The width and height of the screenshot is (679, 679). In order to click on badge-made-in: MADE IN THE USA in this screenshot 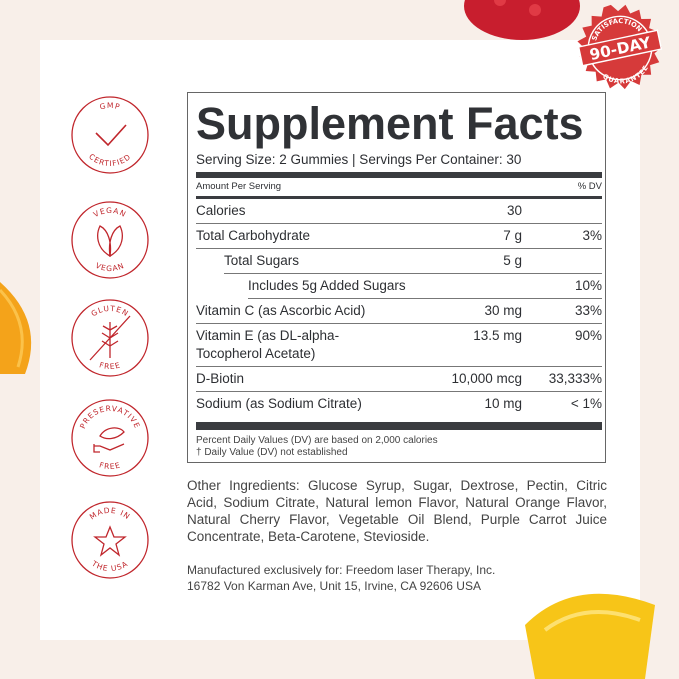, I will do `click(110, 540)`.